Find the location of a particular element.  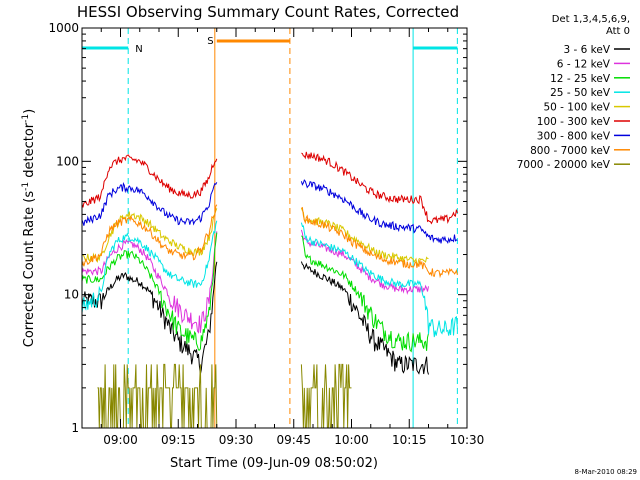

x-tick-label: 10:00 is located at coordinates (351, 440).